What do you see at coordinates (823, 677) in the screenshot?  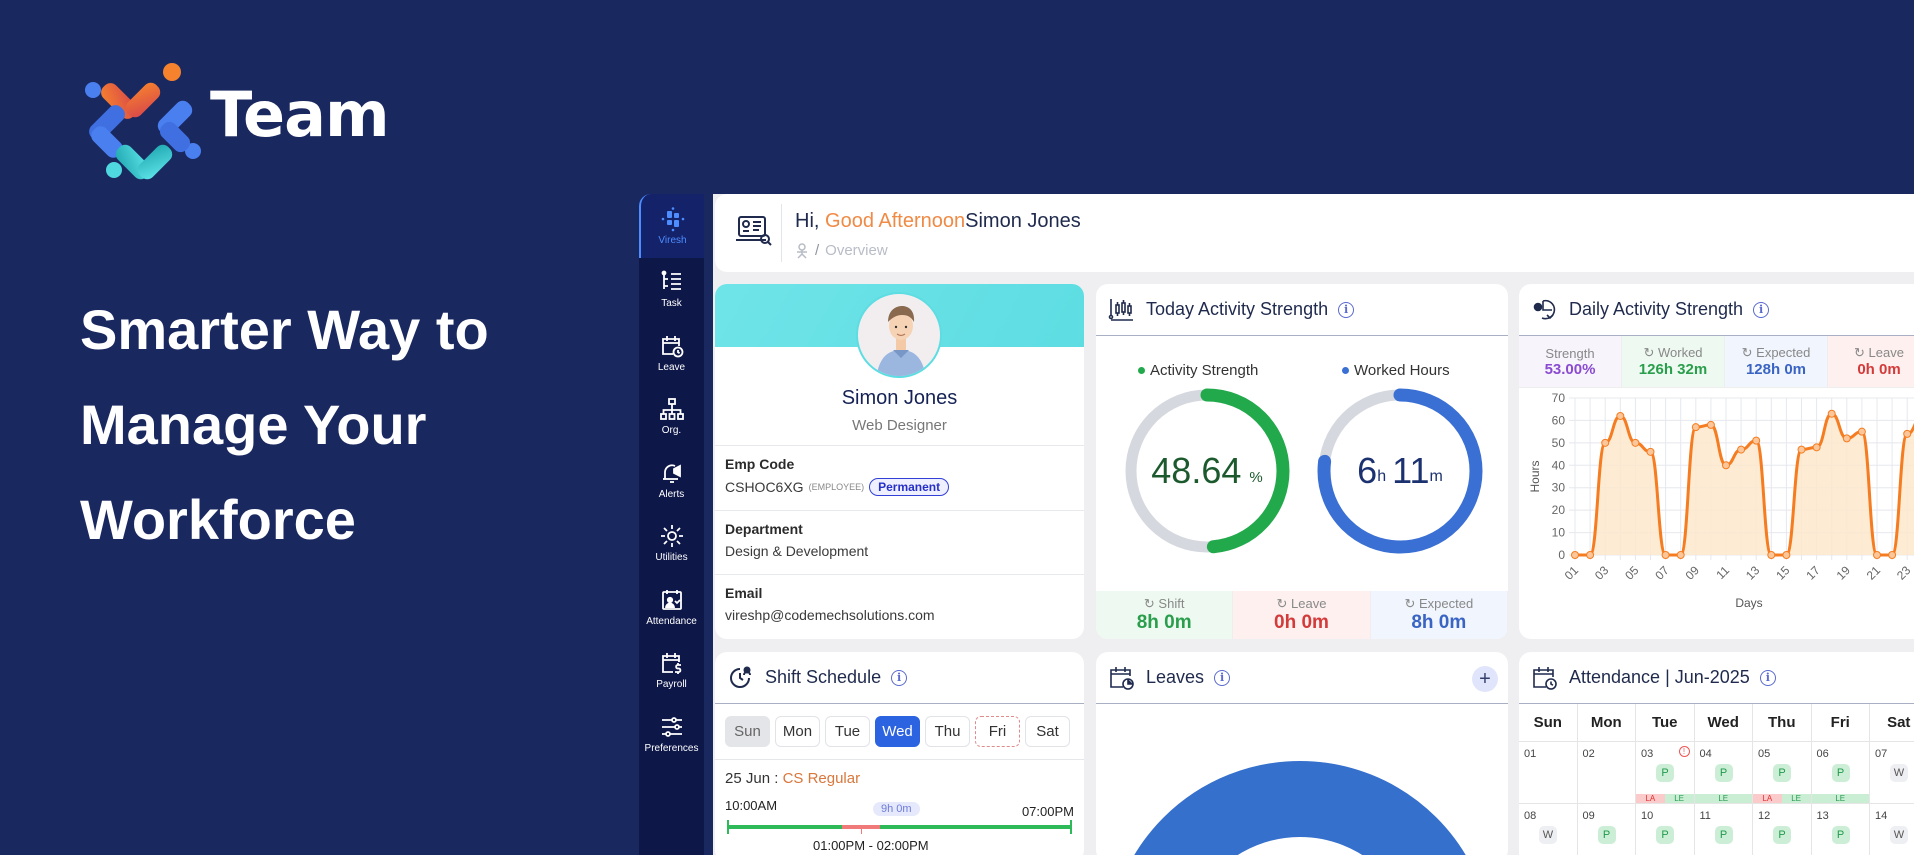 I see `card-title: Shift Schedule` at bounding box center [823, 677].